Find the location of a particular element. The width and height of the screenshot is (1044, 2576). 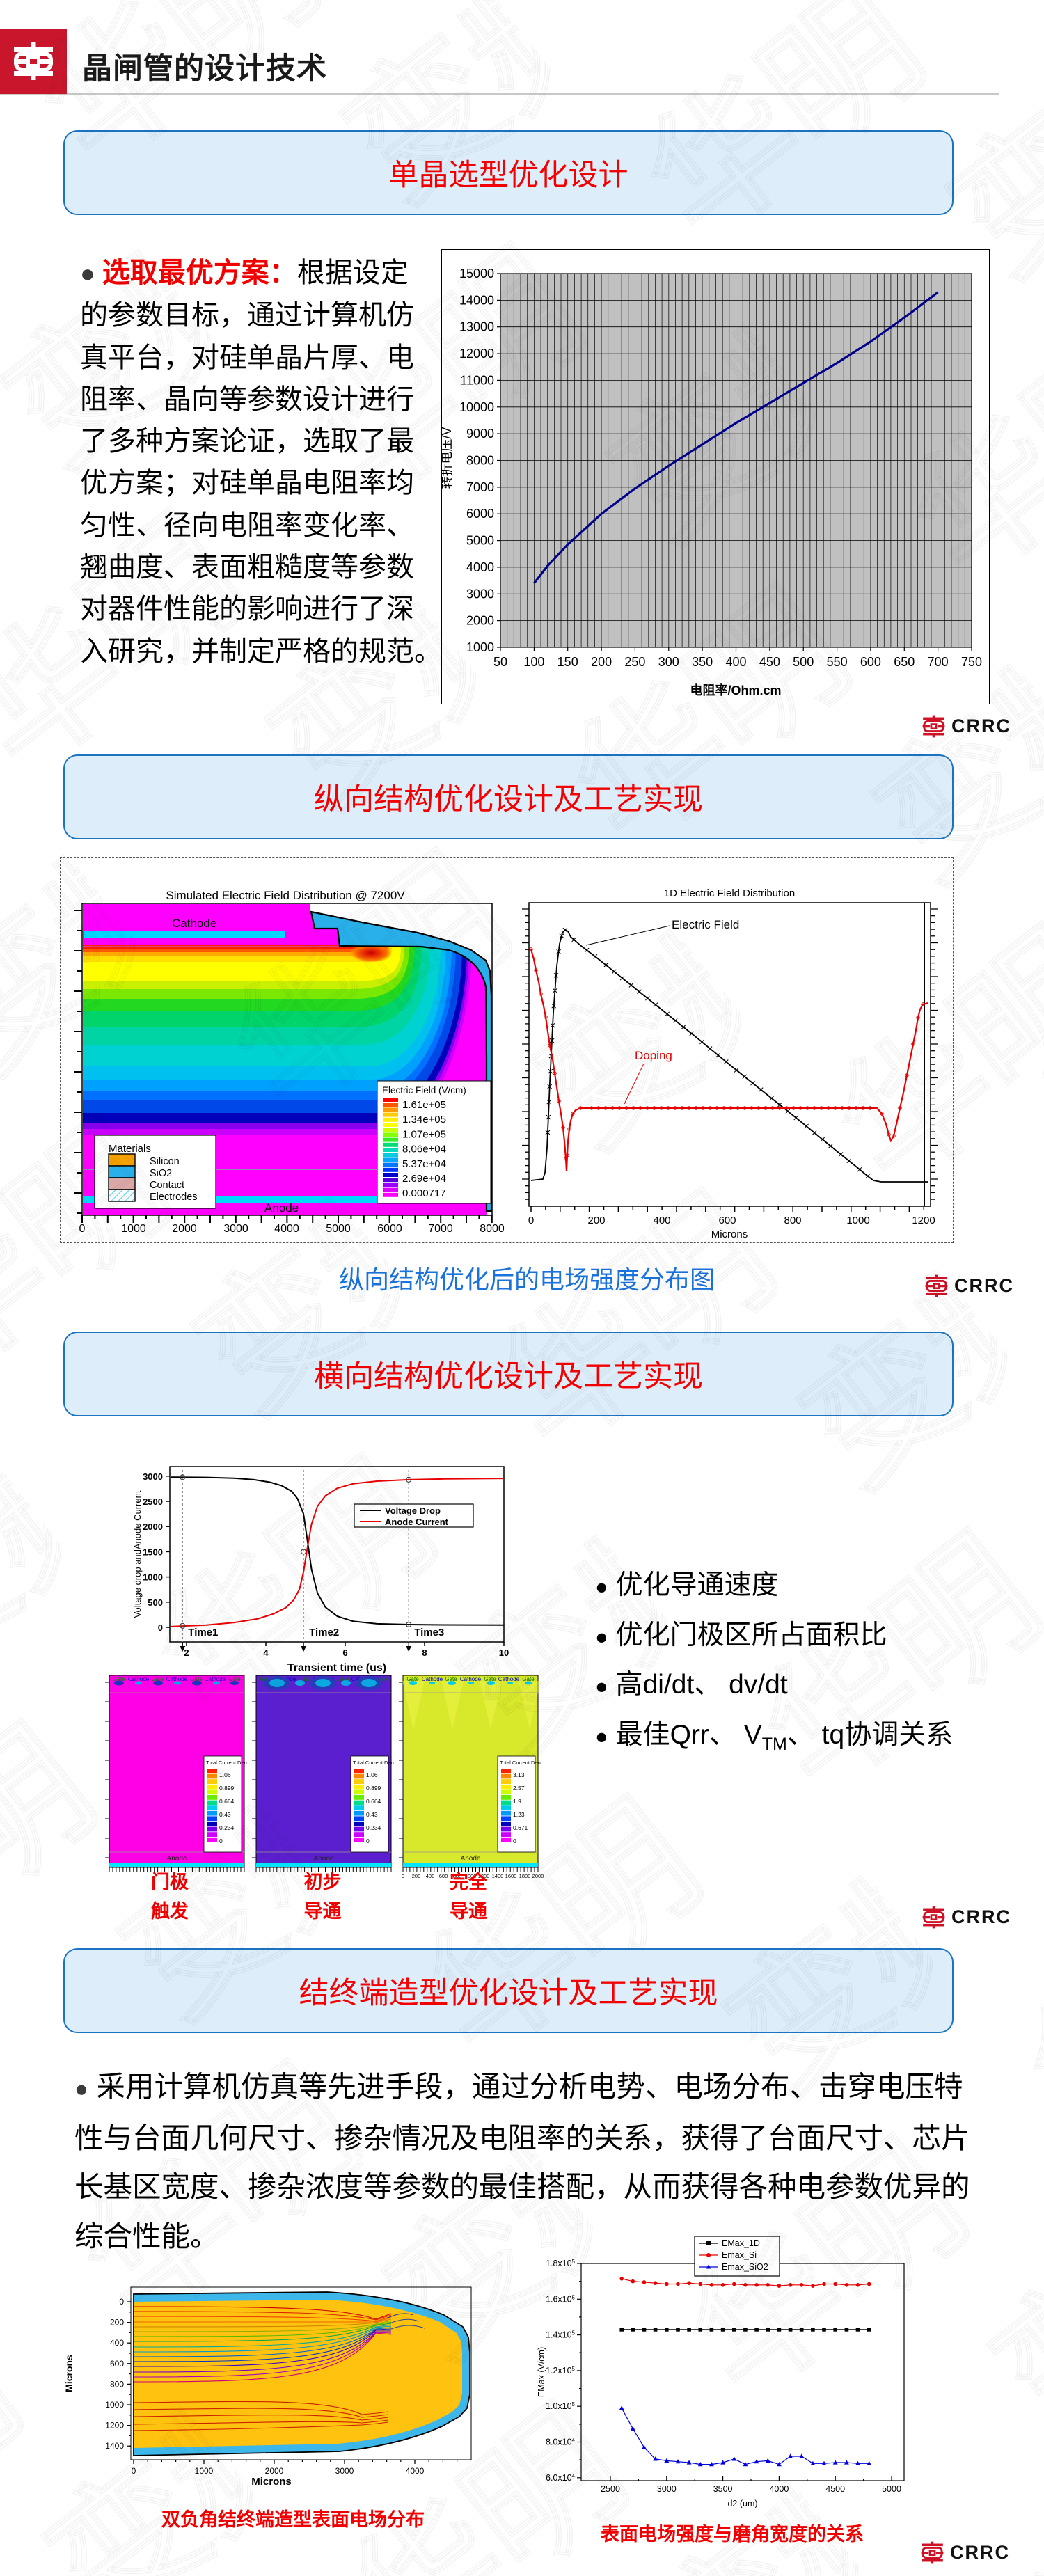

svg-text: 1.0x10⁵ is located at coordinates (561, 2406).